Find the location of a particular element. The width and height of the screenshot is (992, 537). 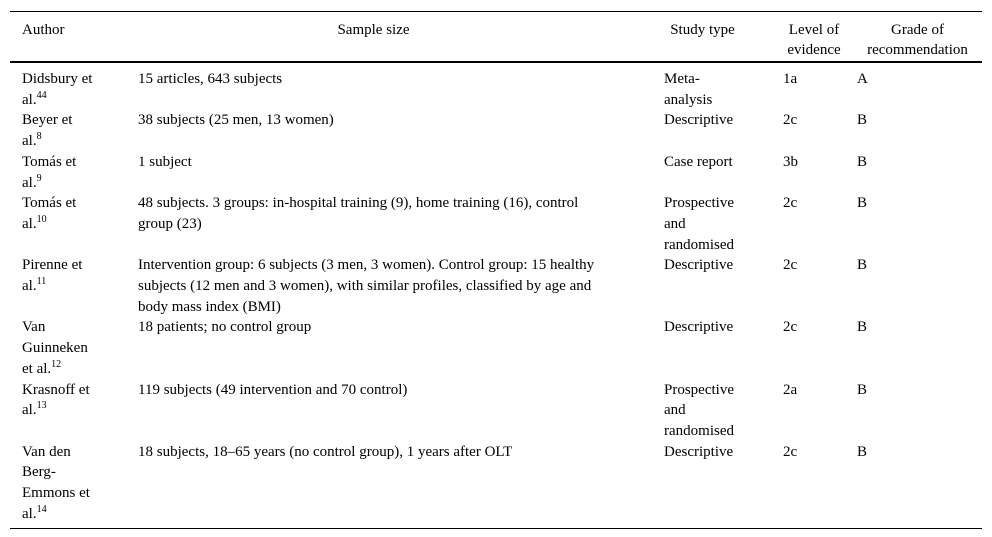

author-text: Didsbury et al. is located at coordinates (57, 89).